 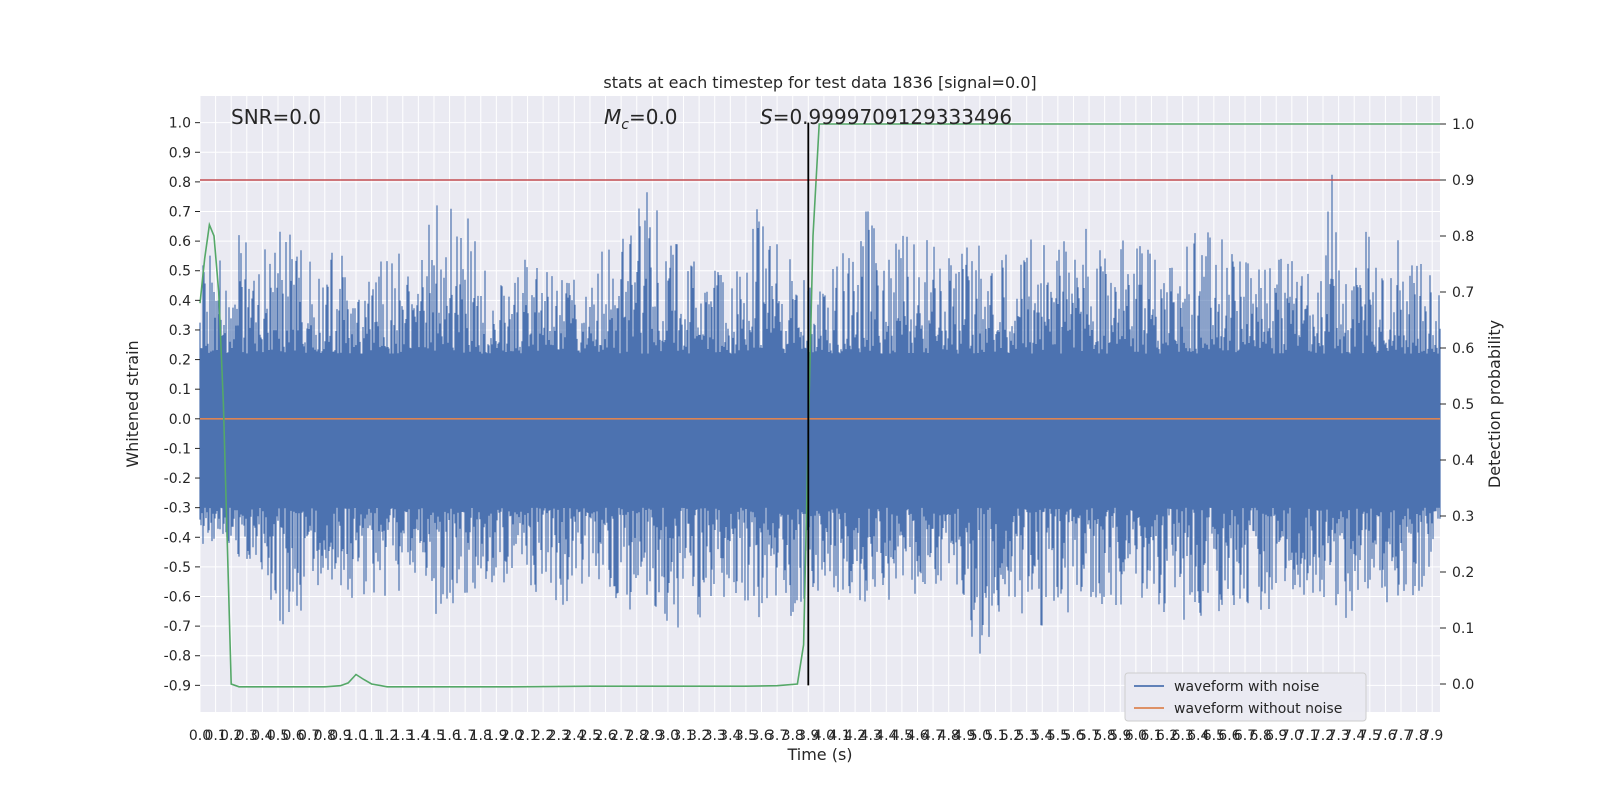 I want to click on x-tick-label: 6.1, so click(x=1151, y=736).